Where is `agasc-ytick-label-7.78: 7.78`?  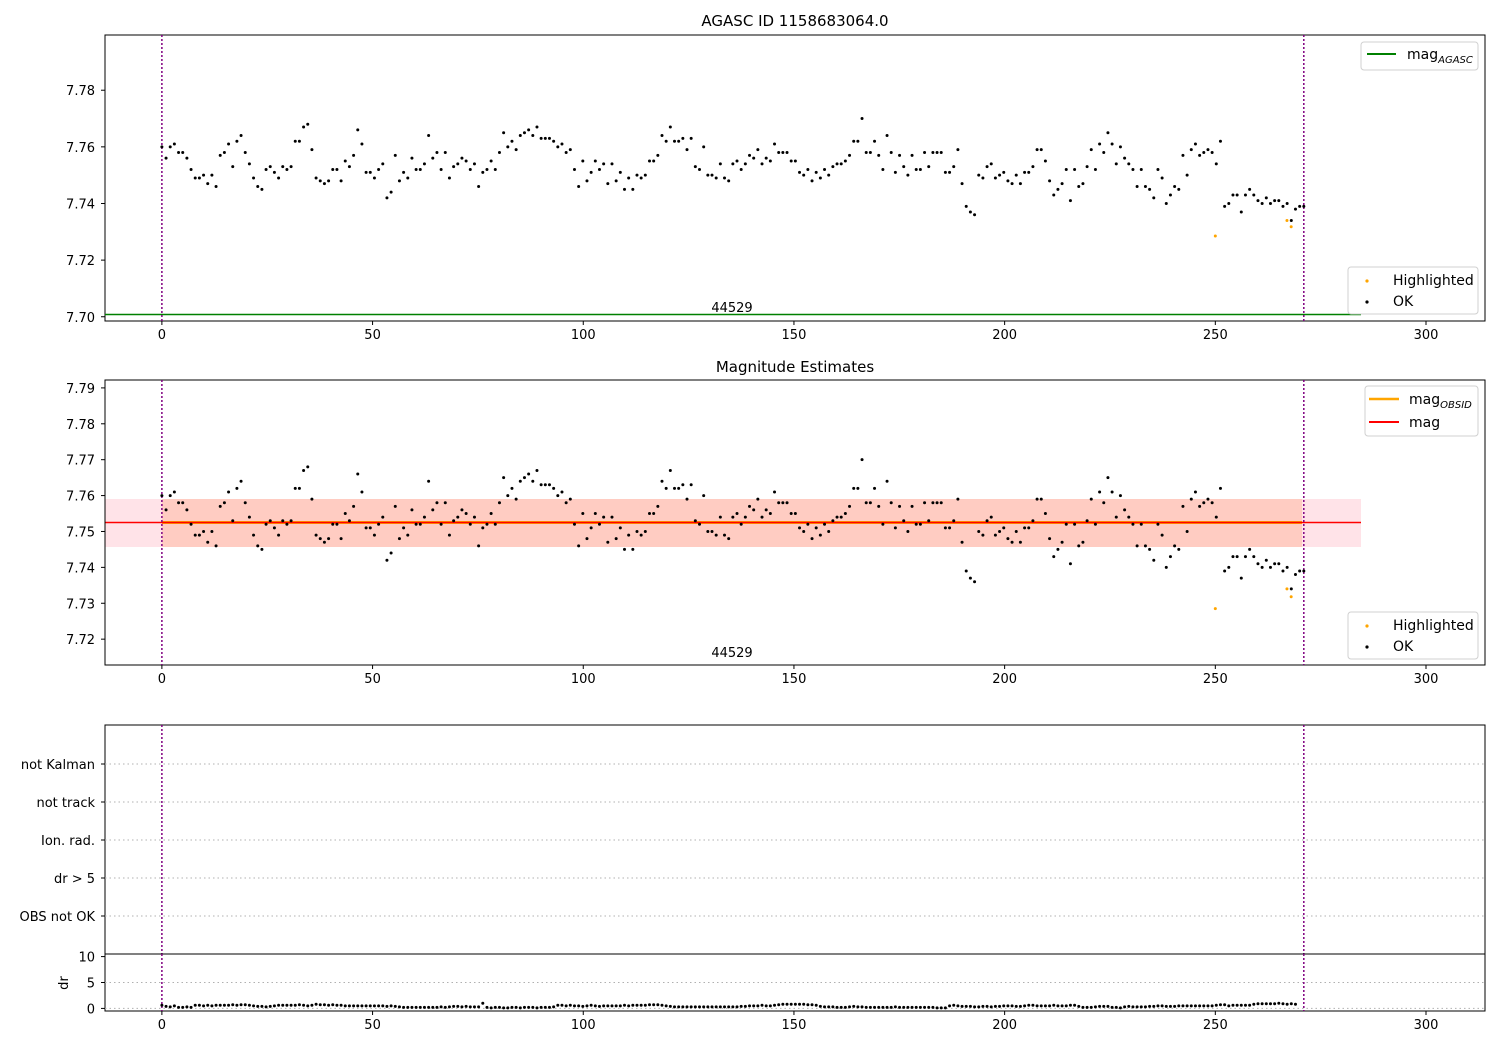 agasc-ytick-label-7.78: 7.78 is located at coordinates (80, 91).